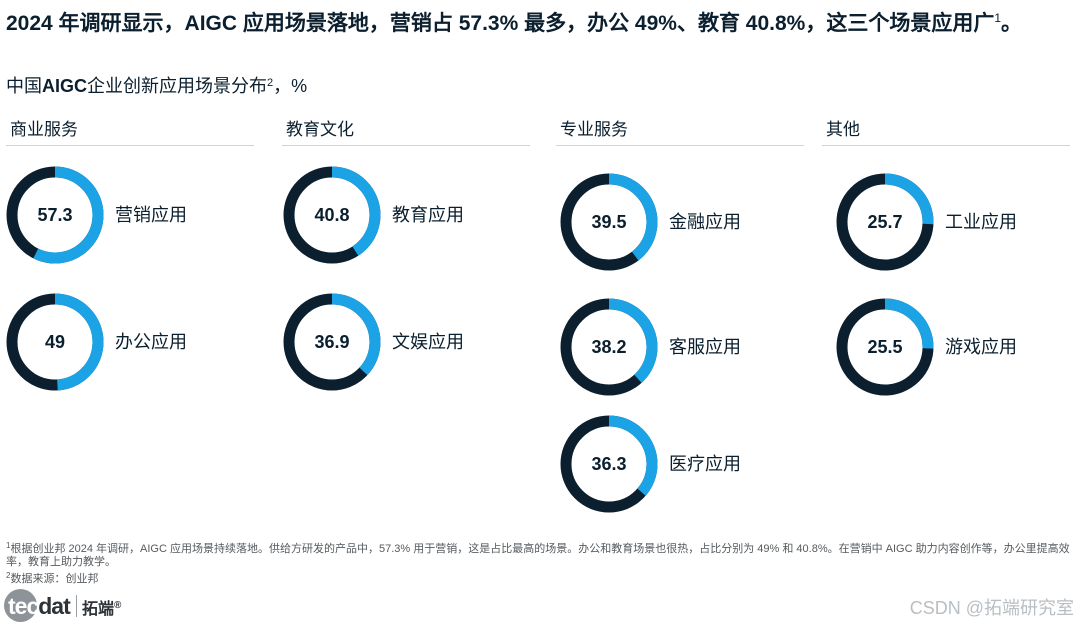 This screenshot has width=1080, height=628. Describe the element at coordinates (270, 83) in the screenshot. I see `subtitle-footnote-mark: 2` at that location.